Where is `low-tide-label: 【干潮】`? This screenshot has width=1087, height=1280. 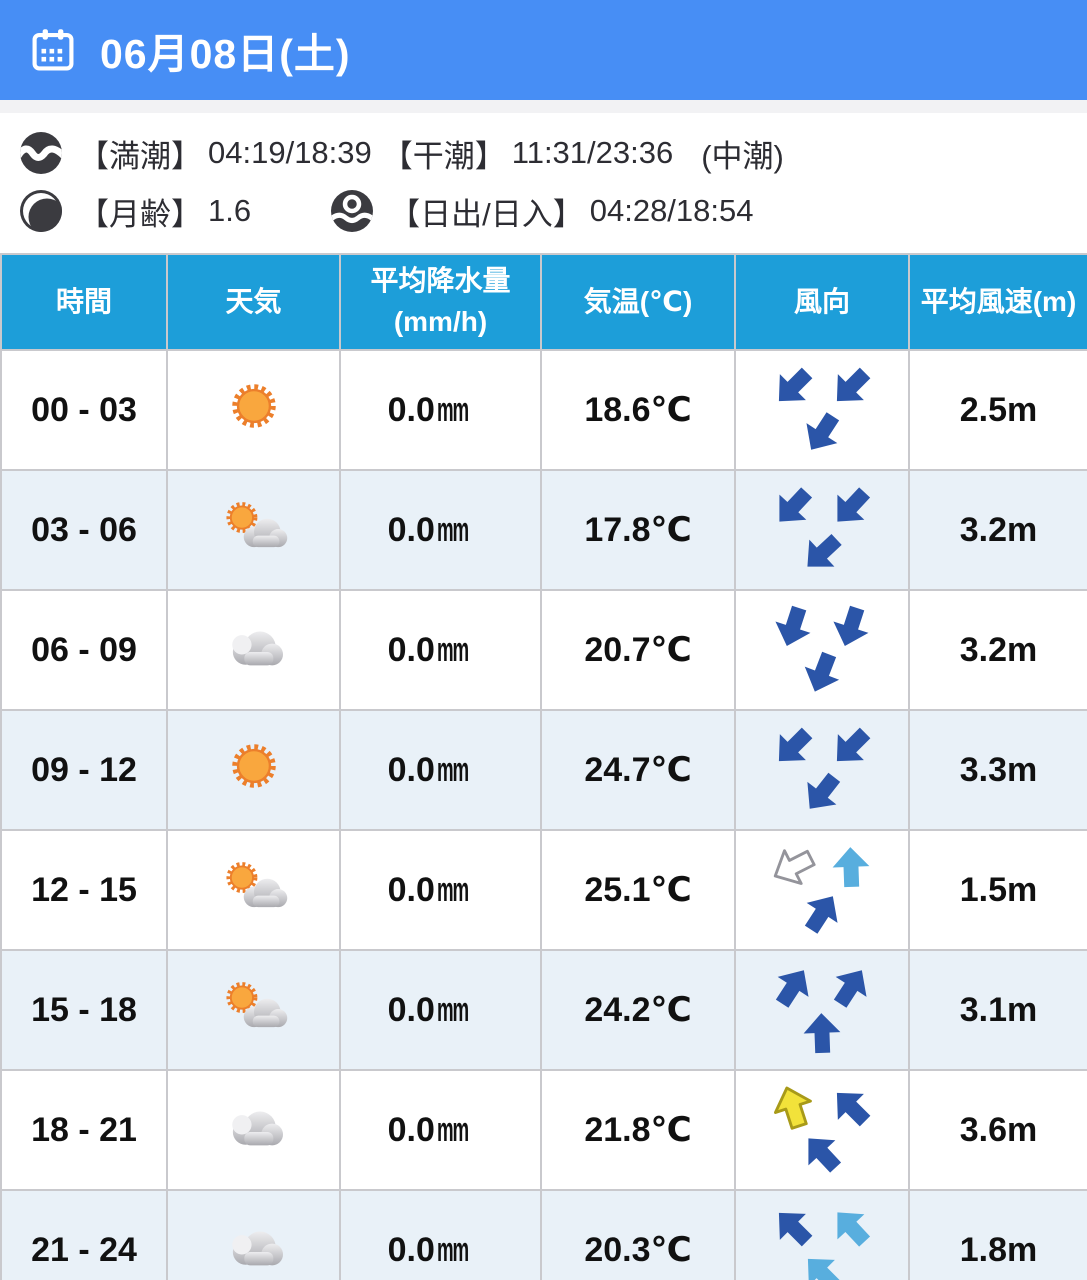 low-tide-label: 【干潮】 is located at coordinates (443, 156).